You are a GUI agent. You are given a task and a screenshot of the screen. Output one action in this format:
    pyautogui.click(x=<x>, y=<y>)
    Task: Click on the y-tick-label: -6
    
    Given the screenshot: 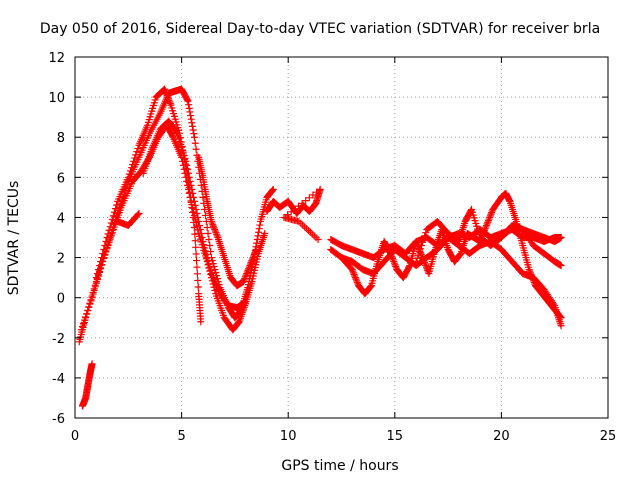 What is the action you would take?
    pyautogui.click(x=58, y=419)
    